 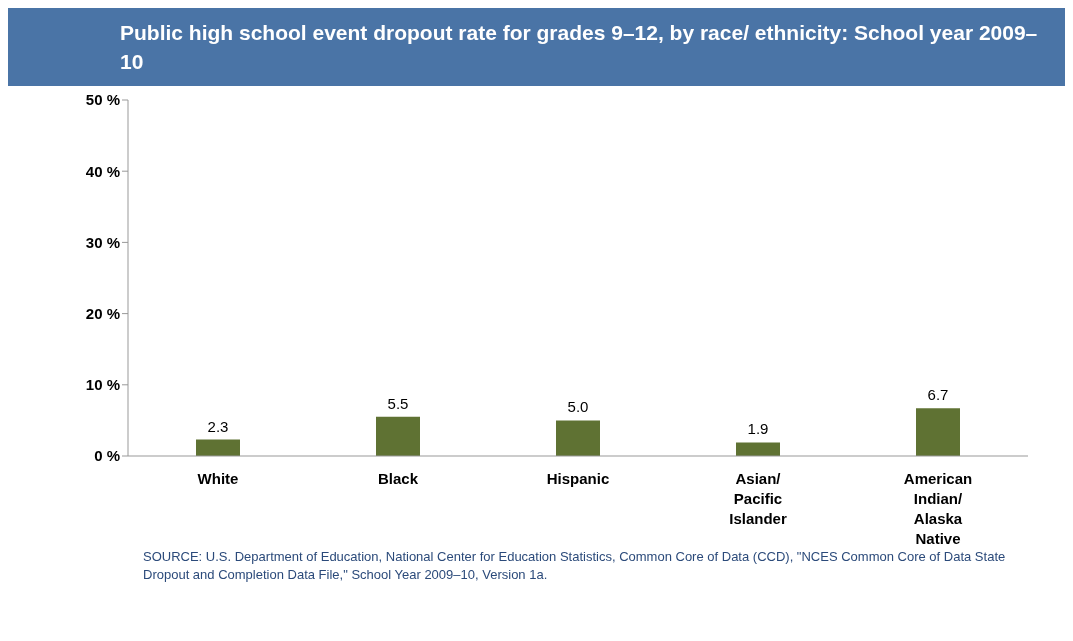 What do you see at coordinates (398, 478) in the screenshot?
I see `x-tick-label: Black` at bounding box center [398, 478].